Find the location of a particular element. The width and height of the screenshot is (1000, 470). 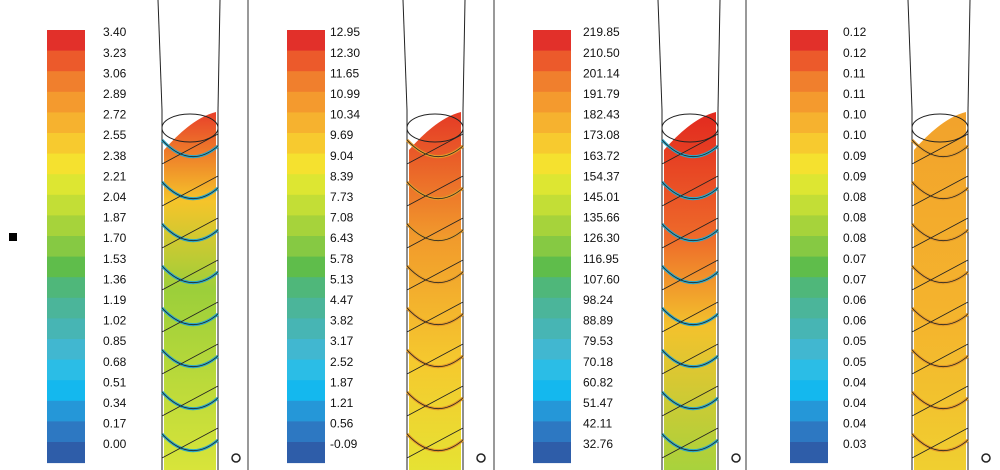

legend-label: 51.47 is located at coordinates (598, 403).